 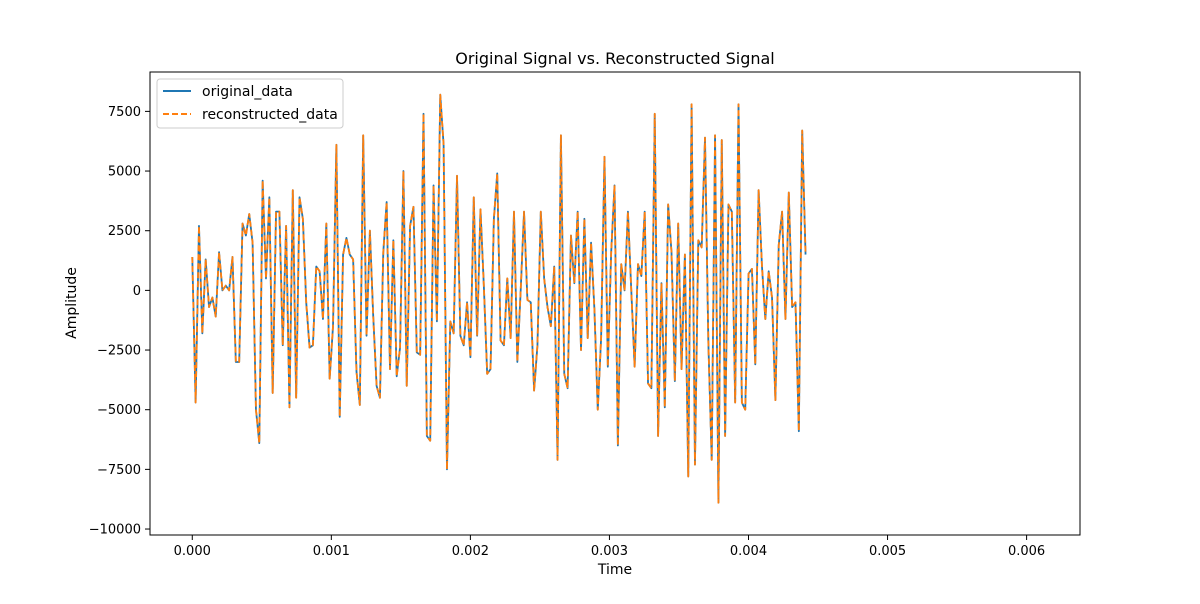 I want to click on legend-label-original: original_data, so click(x=247, y=92).